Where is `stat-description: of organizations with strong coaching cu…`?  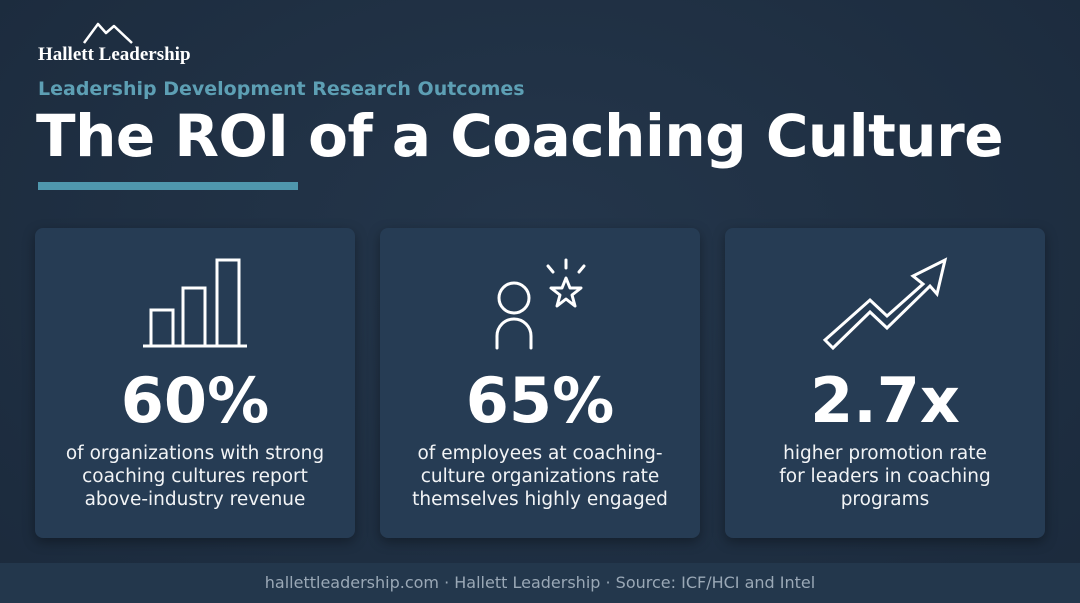
stat-description: of organizations with strong coaching cu… is located at coordinates (195, 476).